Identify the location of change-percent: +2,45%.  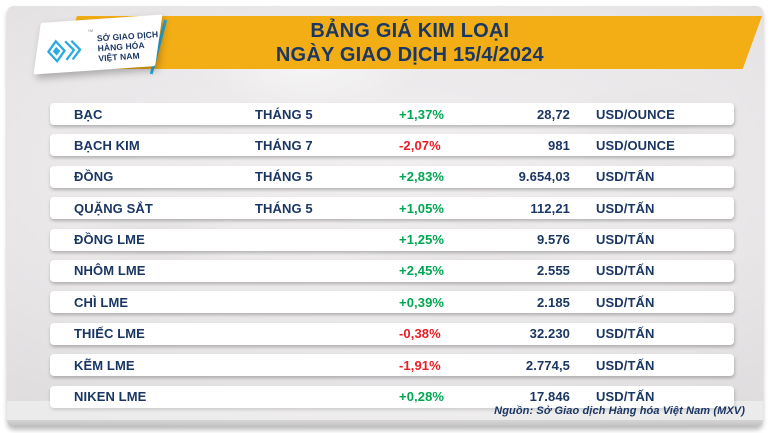
(422, 271).